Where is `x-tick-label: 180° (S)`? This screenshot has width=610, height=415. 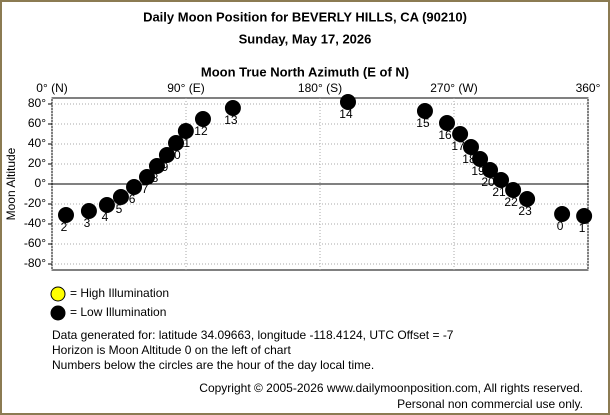 x-tick-label: 180° (S) is located at coordinates (320, 88).